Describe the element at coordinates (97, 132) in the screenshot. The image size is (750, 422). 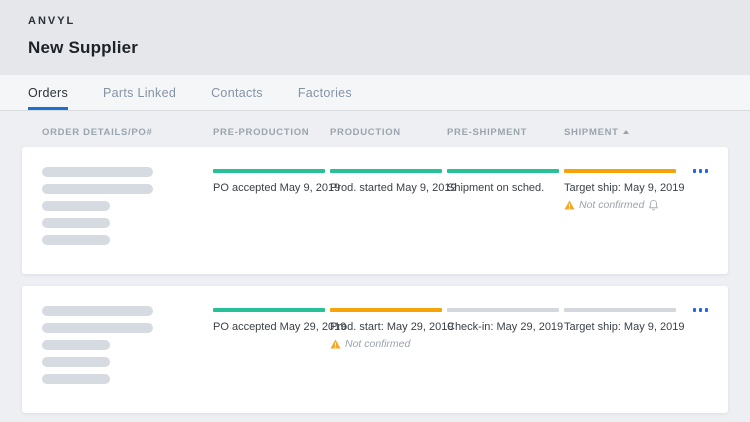
I see `column-header-order-details: Order Details/PO#` at that location.